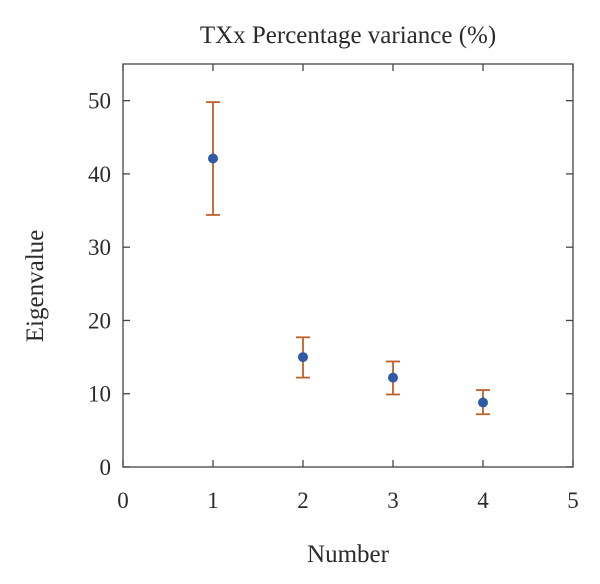 Image resolution: width=600 pixels, height=584 pixels. What do you see at coordinates (348, 35) in the screenshot?
I see `chart-title: TXx Percentage variance (%)` at bounding box center [348, 35].